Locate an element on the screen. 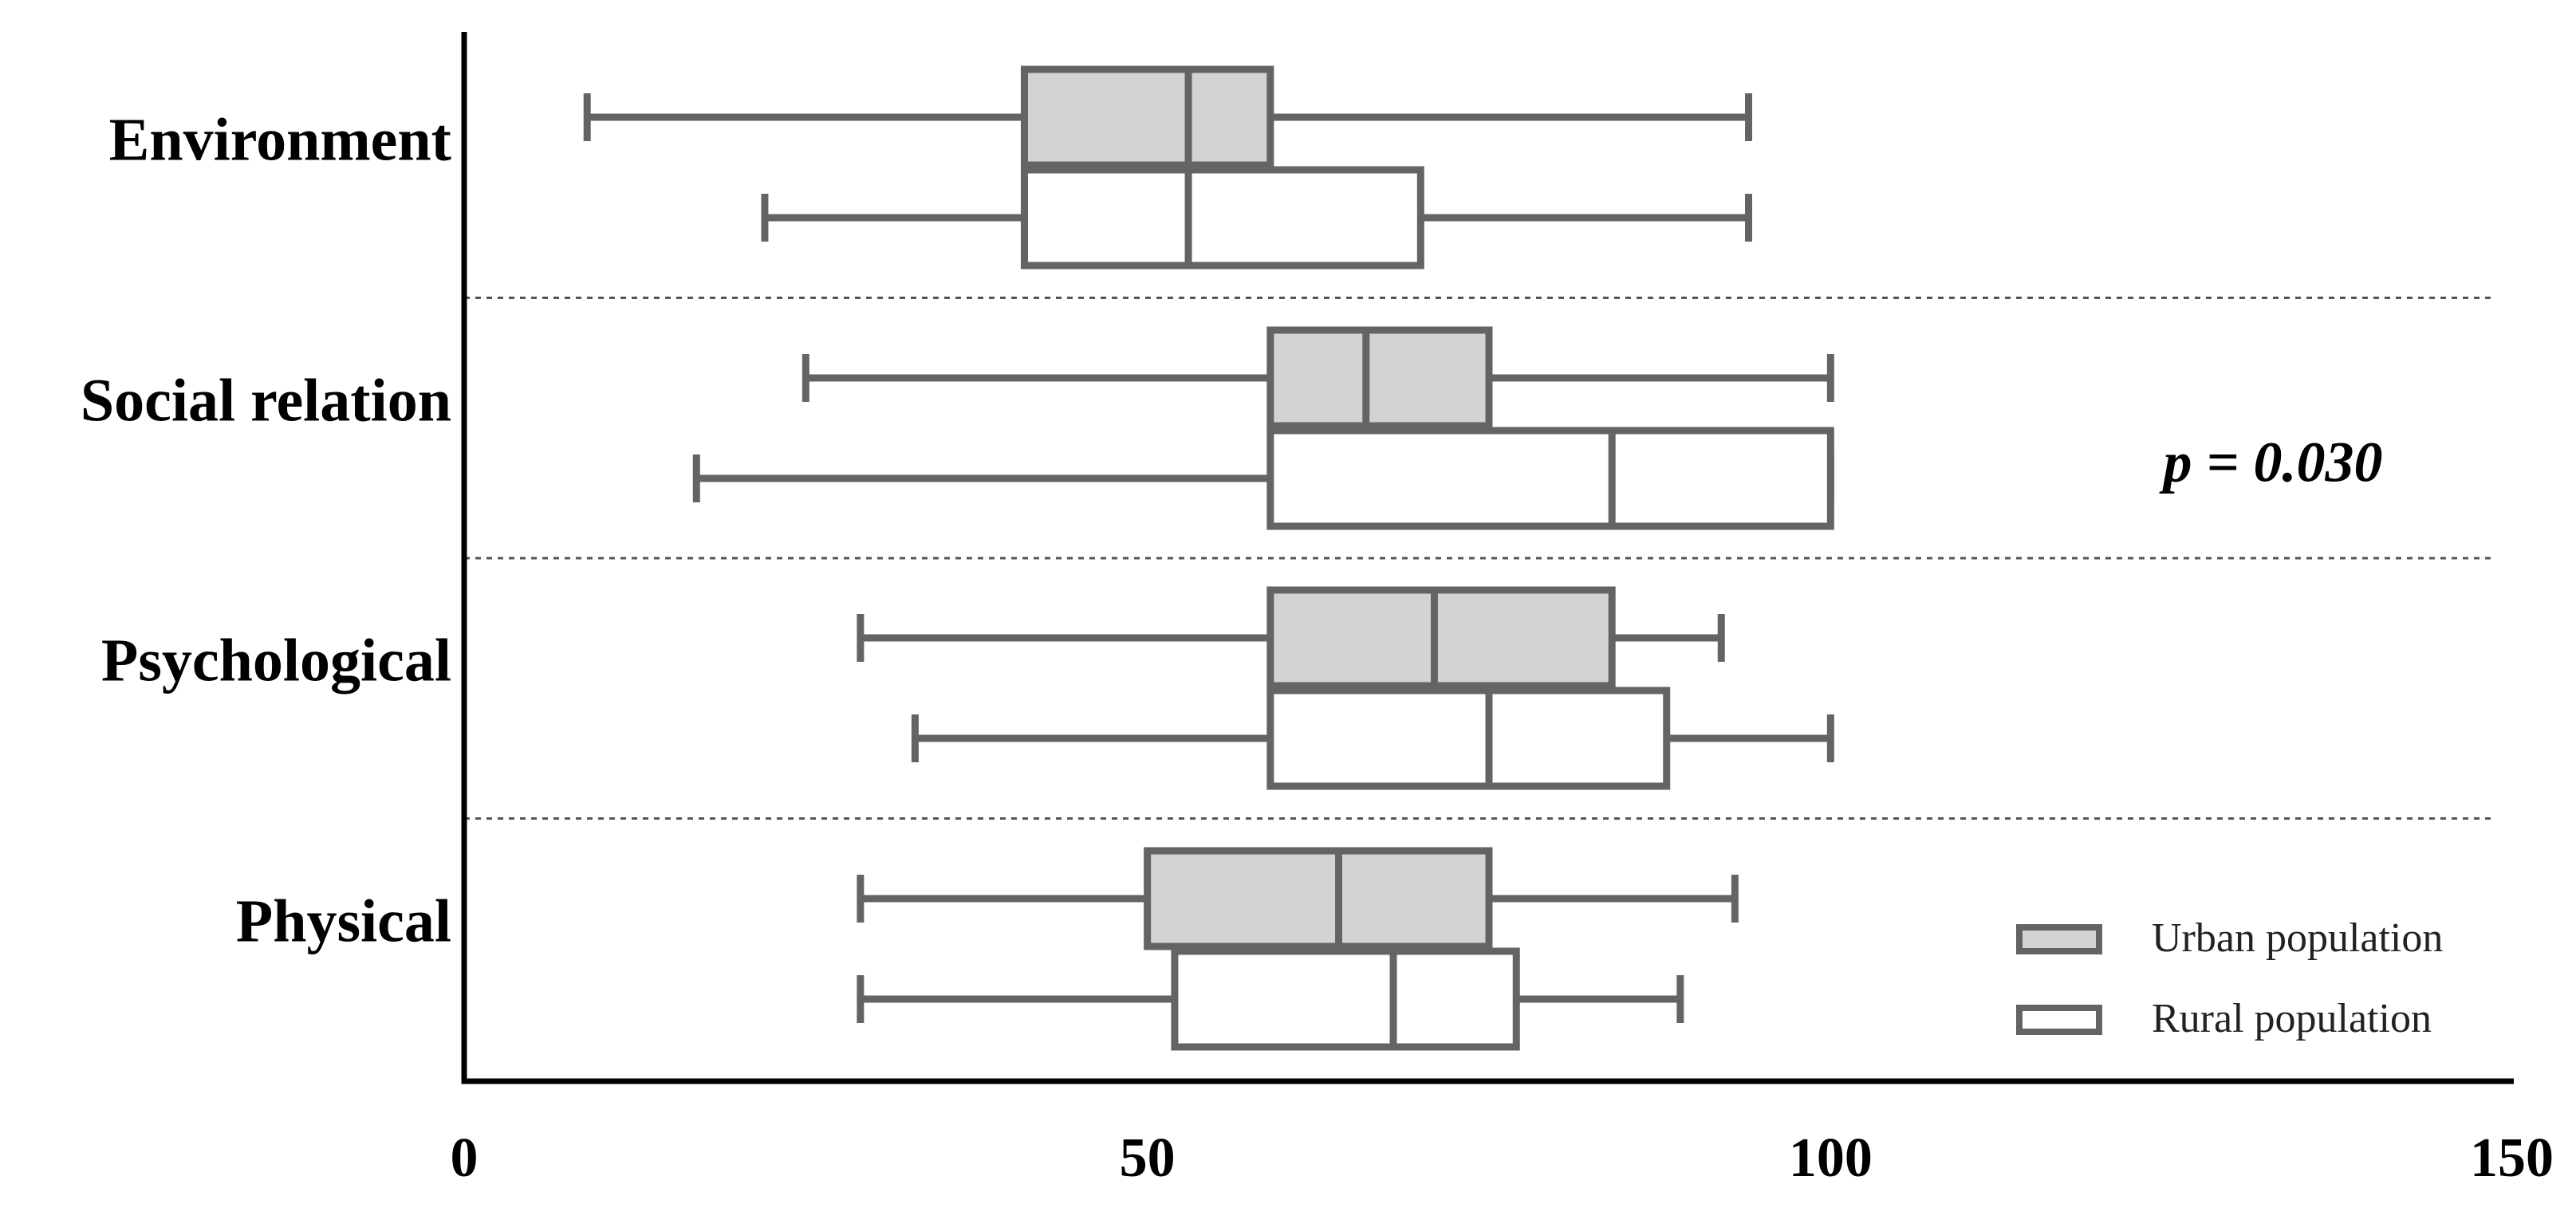  x-tick-label: 150 is located at coordinates (2512, 1158).